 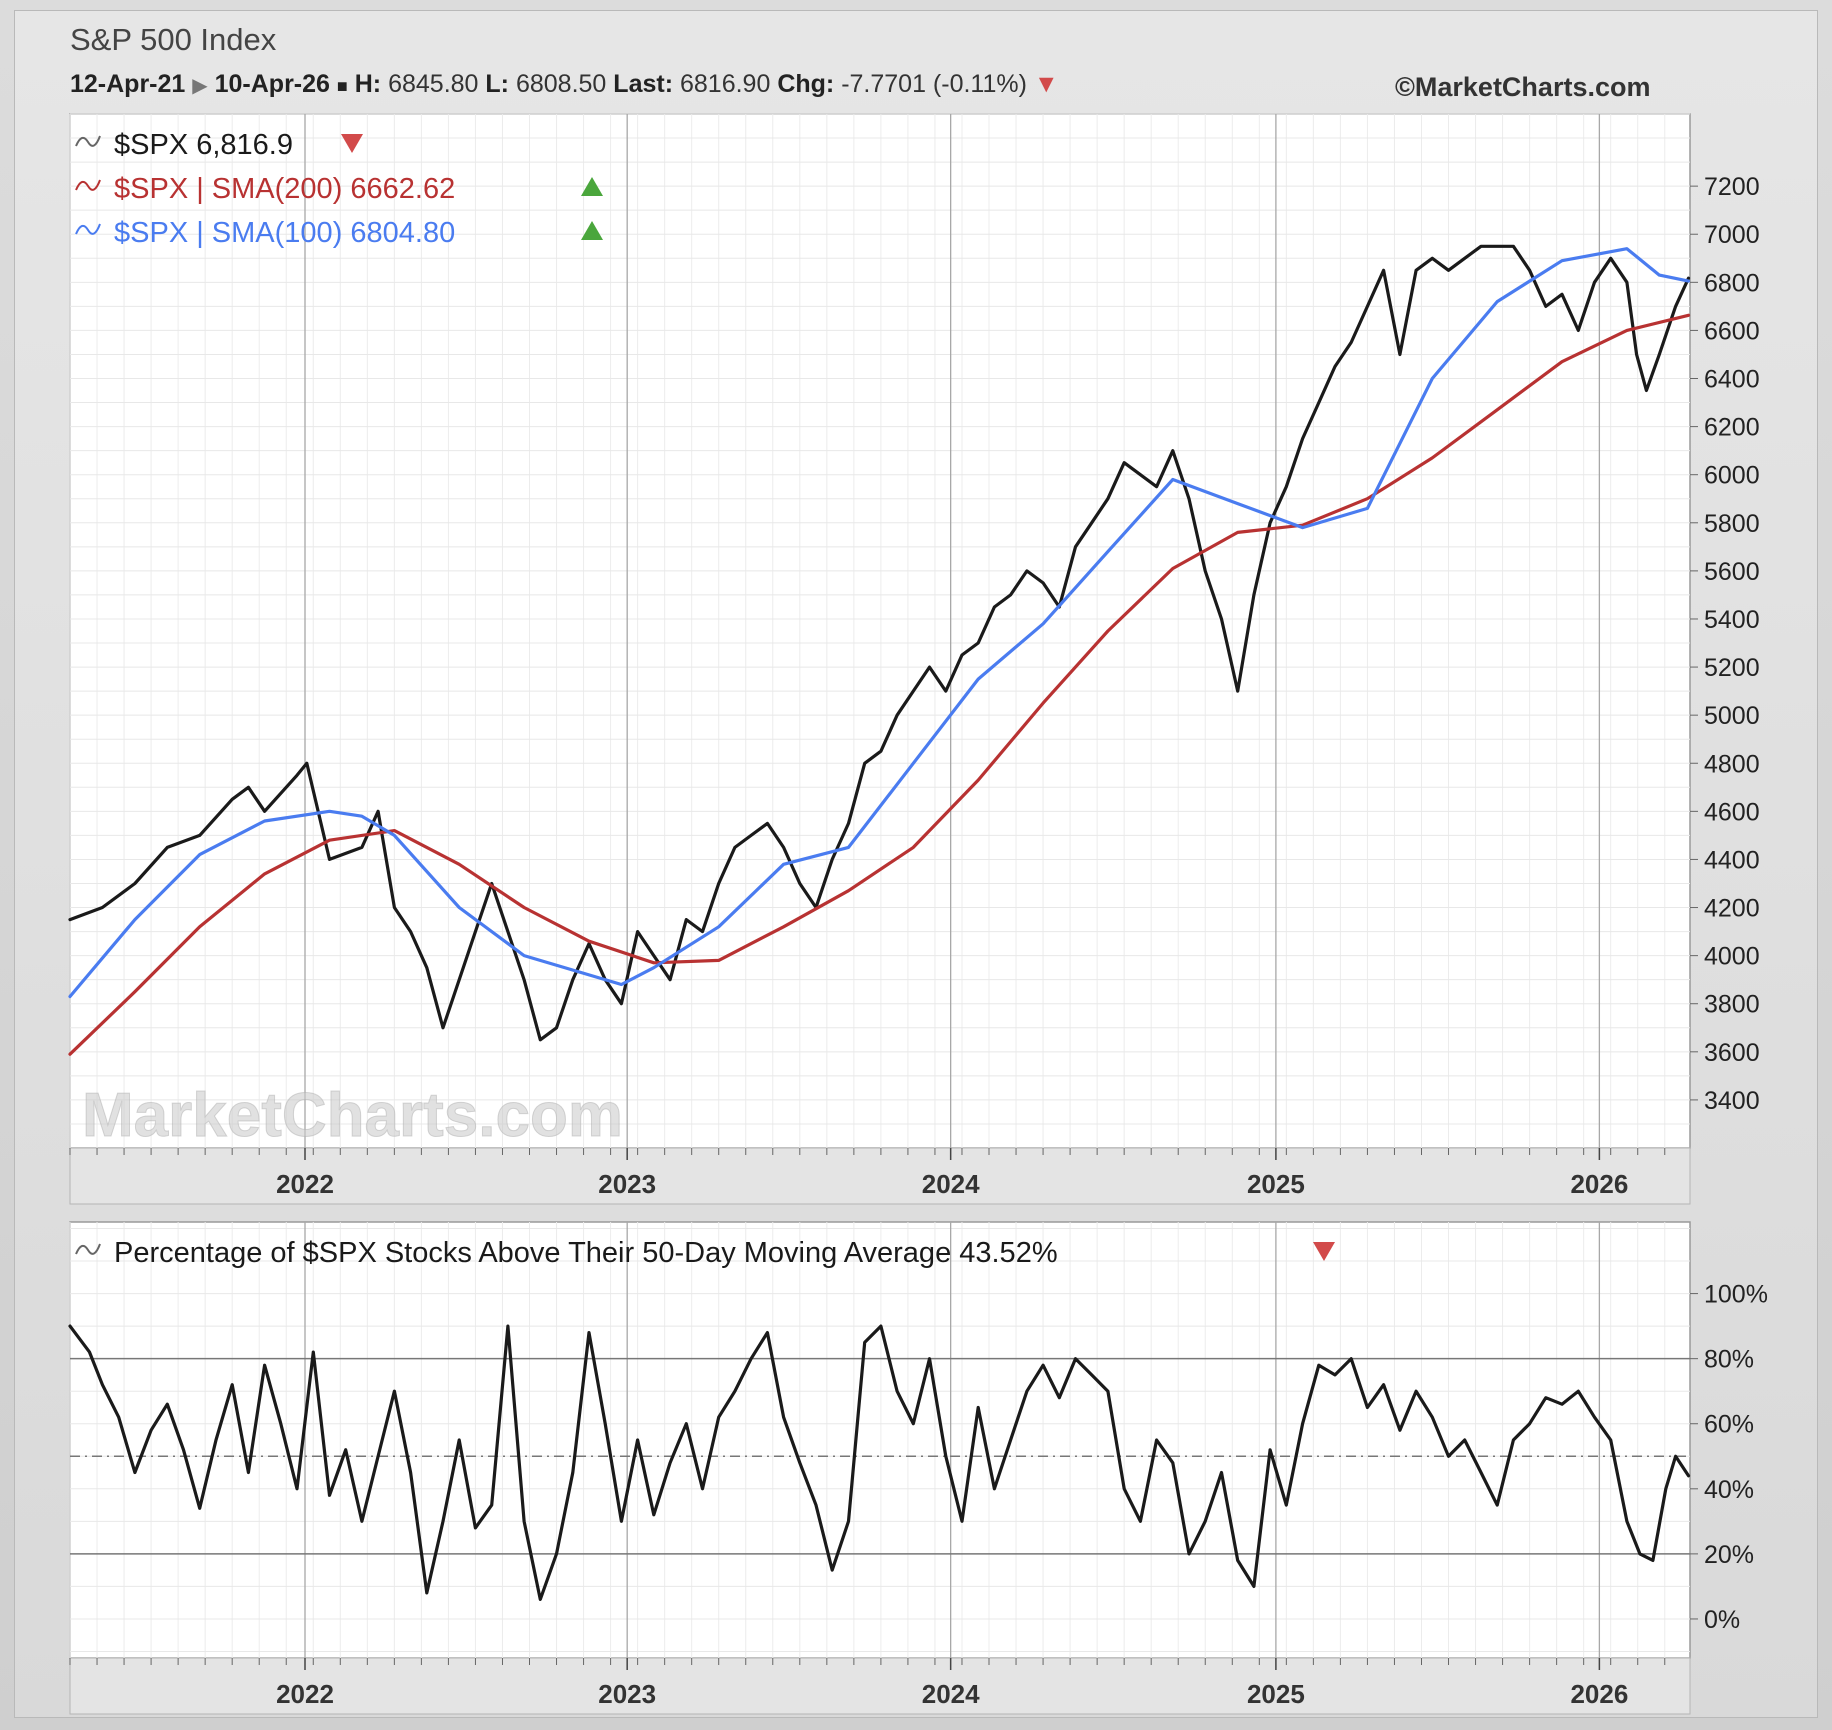 I want to click on series-line-breadth, so click(x=879, y=1462).